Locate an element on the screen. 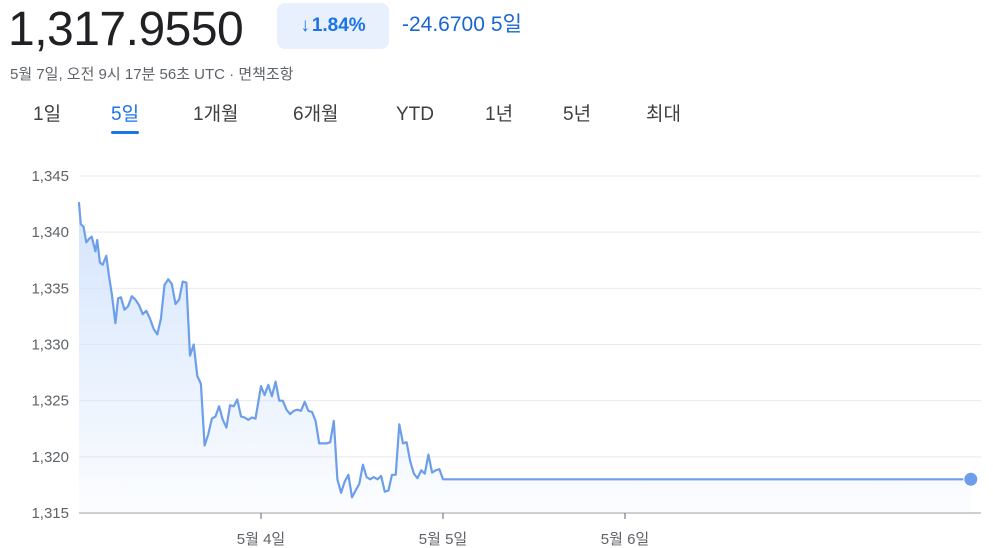  change-percent: 1.84% is located at coordinates (338, 25).